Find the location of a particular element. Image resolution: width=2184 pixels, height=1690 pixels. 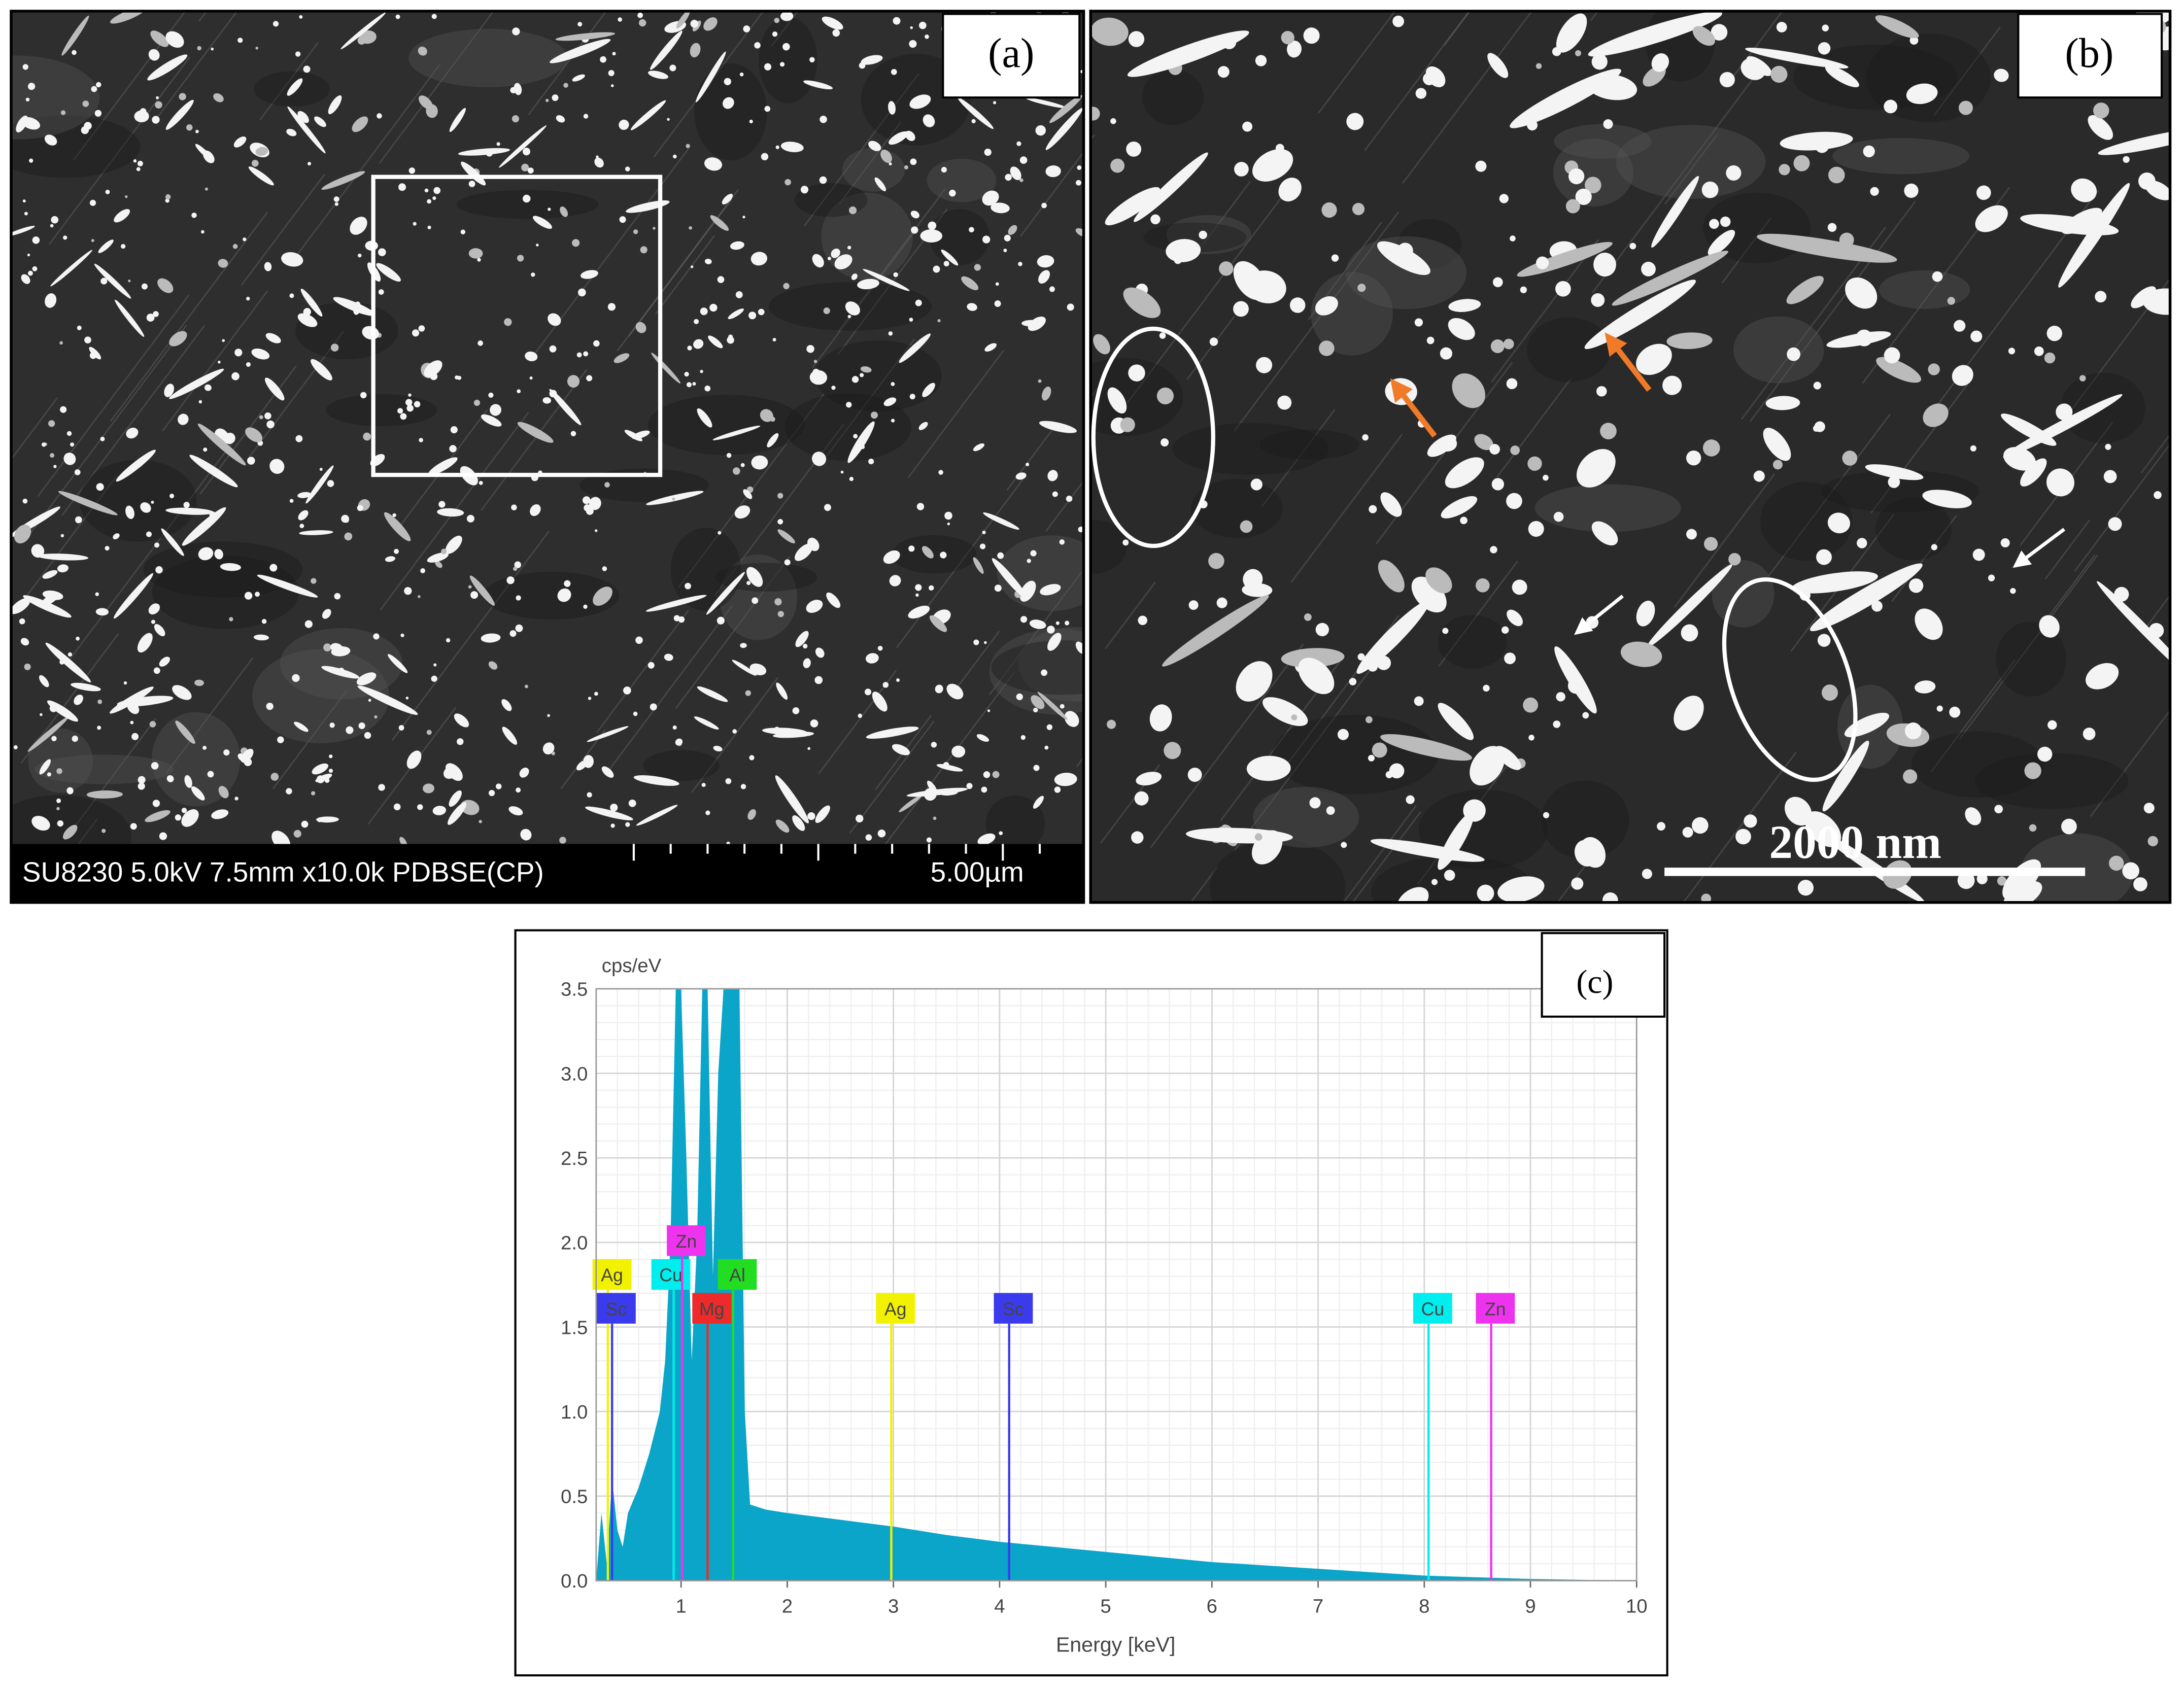

element-label: Ag is located at coordinates (612, 1275).